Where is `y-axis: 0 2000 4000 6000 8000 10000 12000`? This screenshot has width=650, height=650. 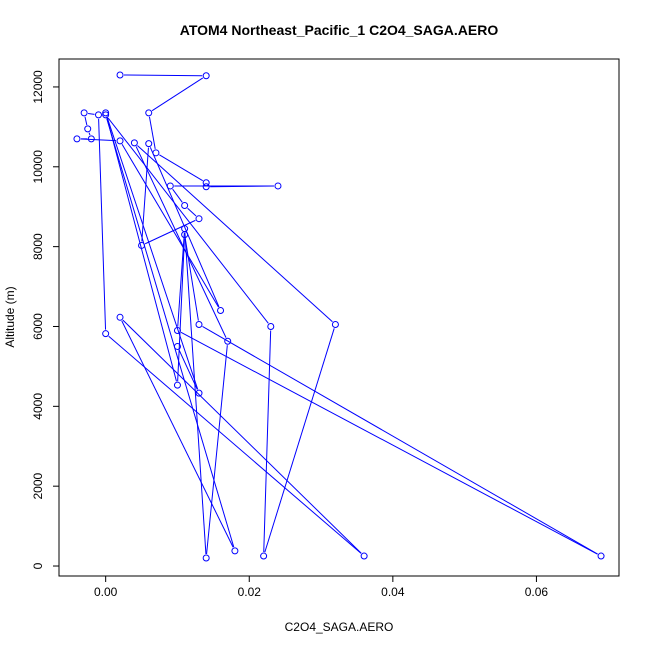
y-axis: 0 2000 4000 6000 8000 10000 12000 is located at coordinates (45, 319).